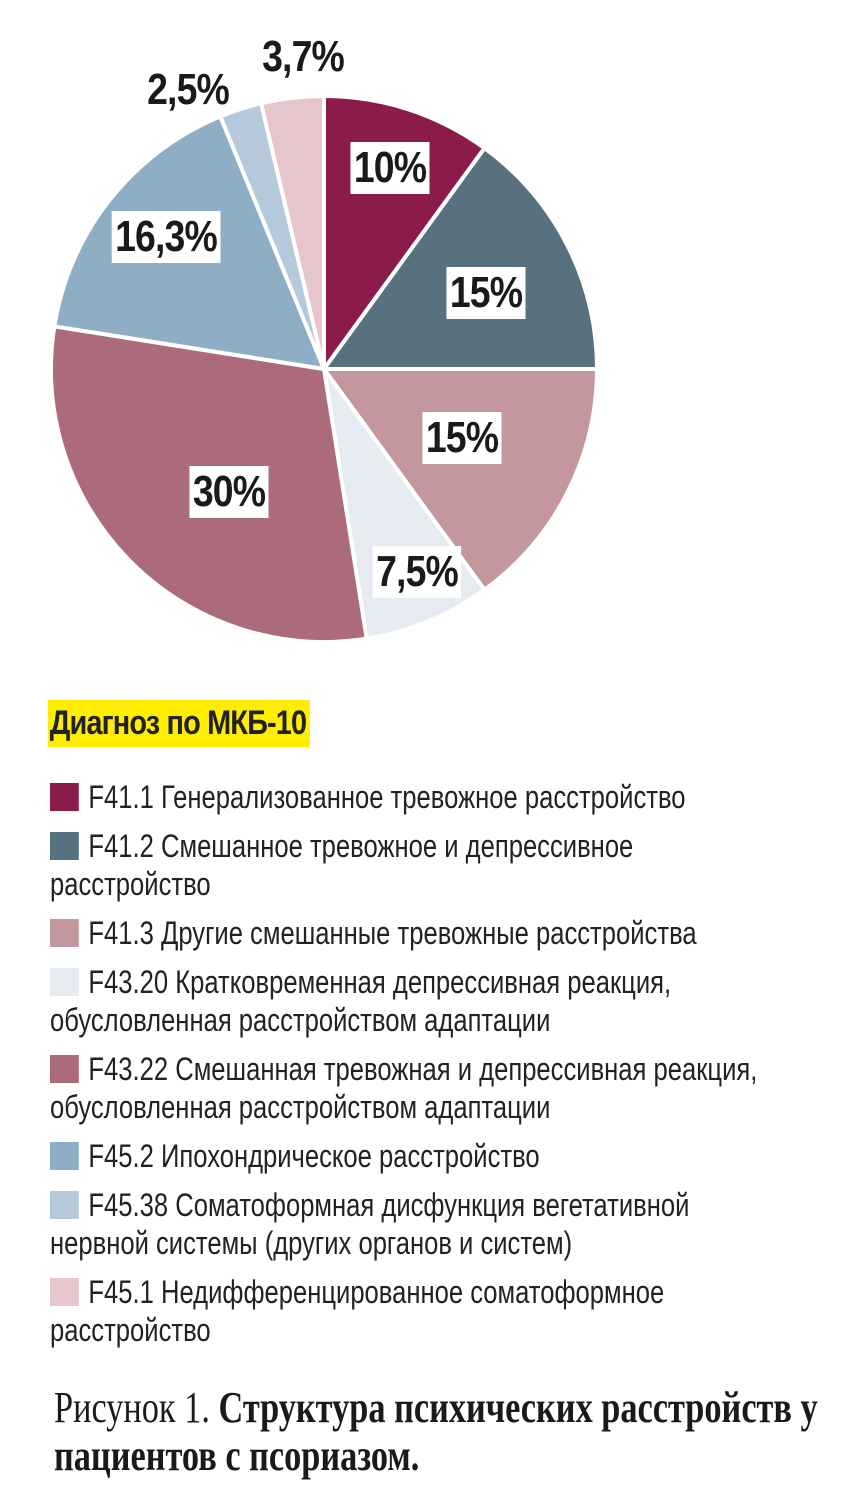  What do you see at coordinates (188, 89) in the screenshot?
I see `slice-label: 2,5%` at bounding box center [188, 89].